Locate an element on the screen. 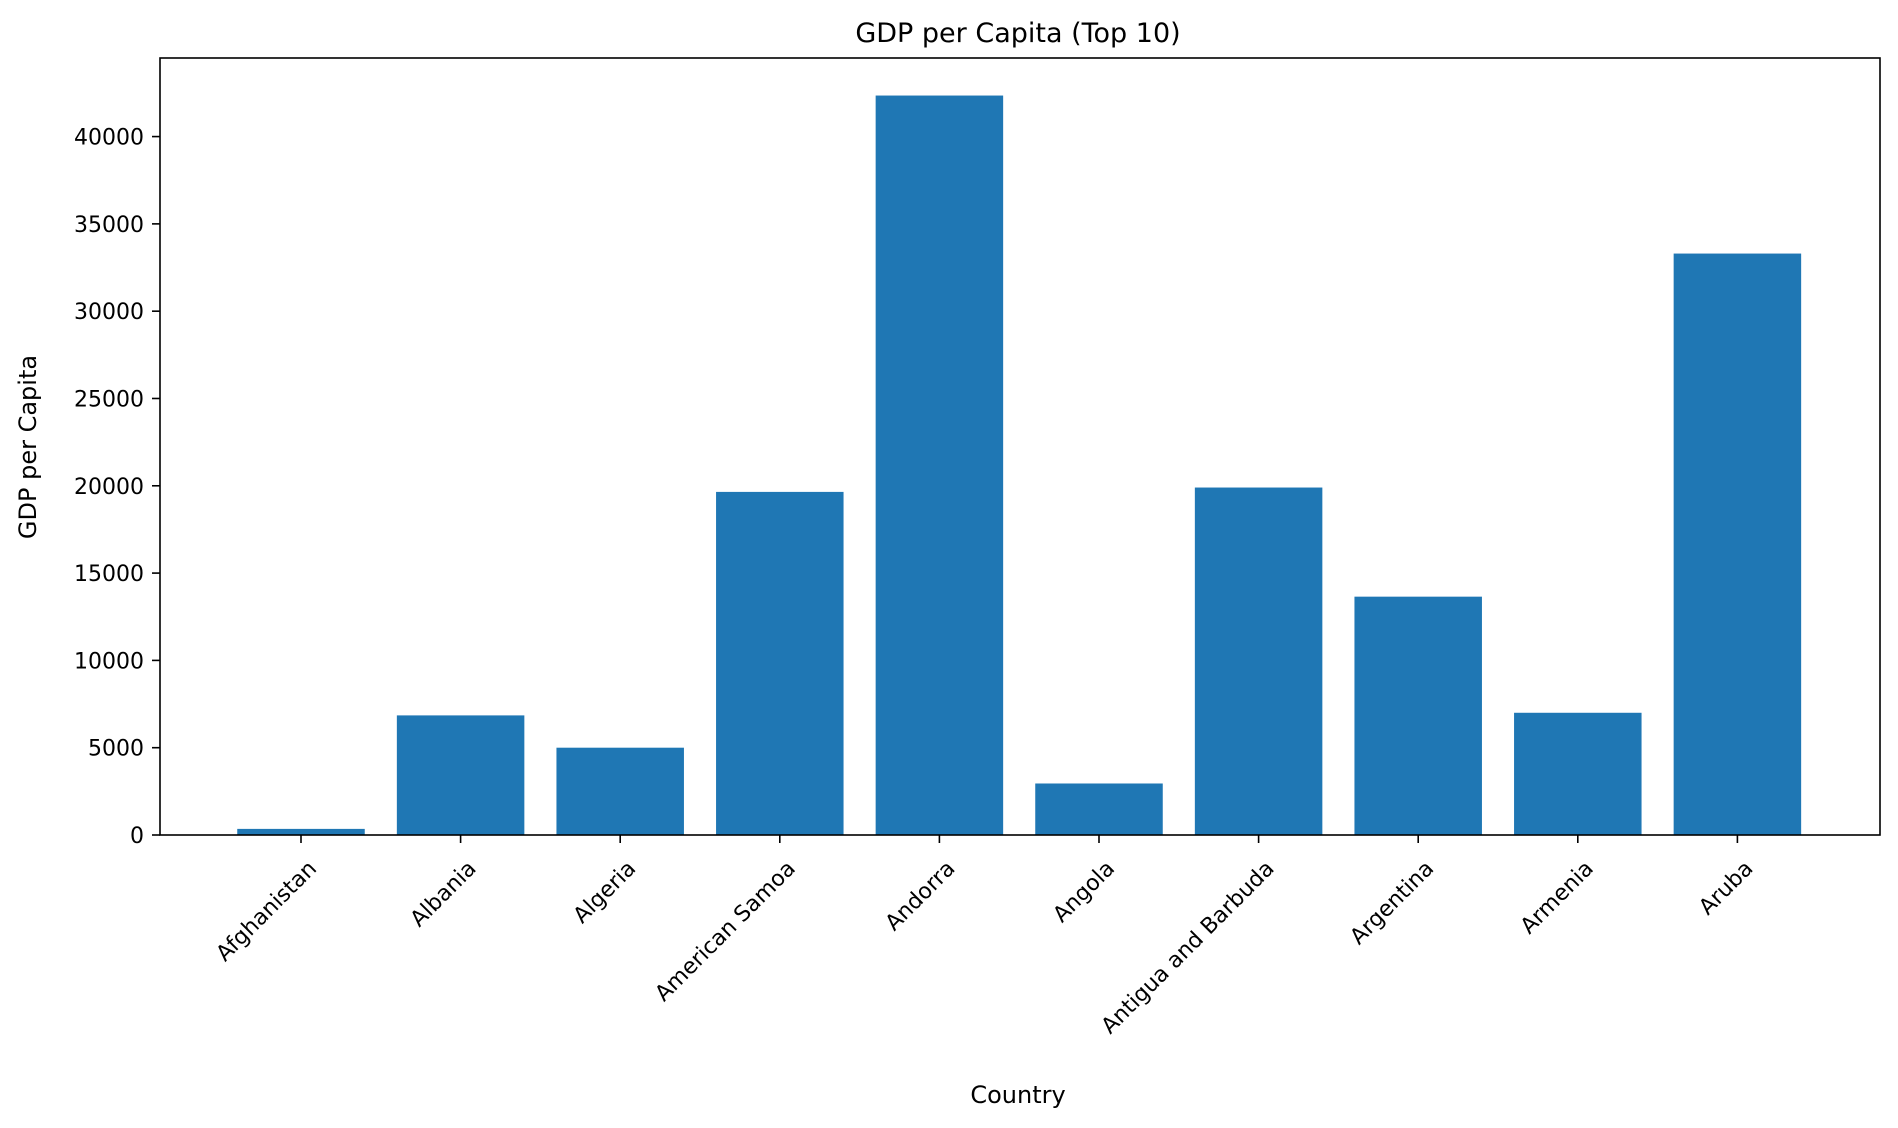  y-axis: 0 5000 10000 15000 20000 25000 30000 35000 40000 is located at coordinates (117, 487).